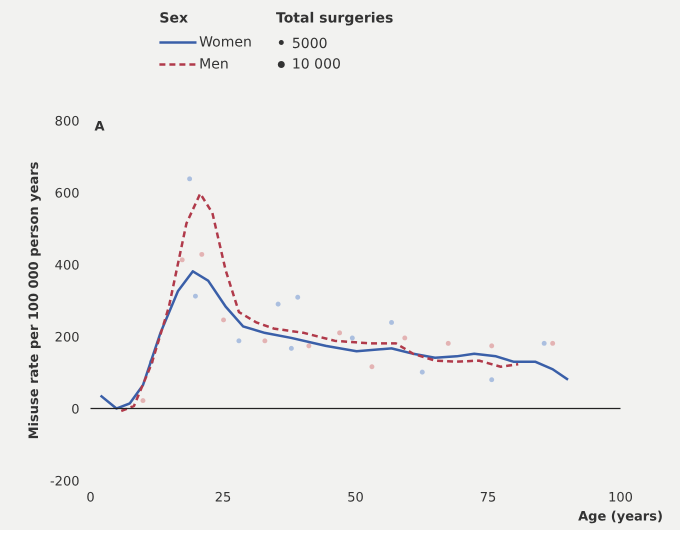 The image size is (693, 543). Describe the element at coordinates (488, 498) in the screenshot. I see `x-tick-label: 75` at that location.